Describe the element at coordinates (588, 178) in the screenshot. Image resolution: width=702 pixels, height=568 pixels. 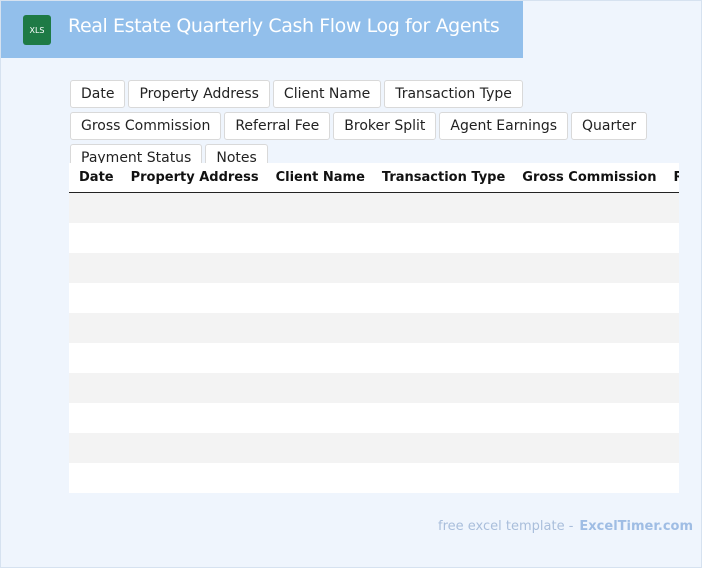
I see `column-header: Gross Commission` at that location.